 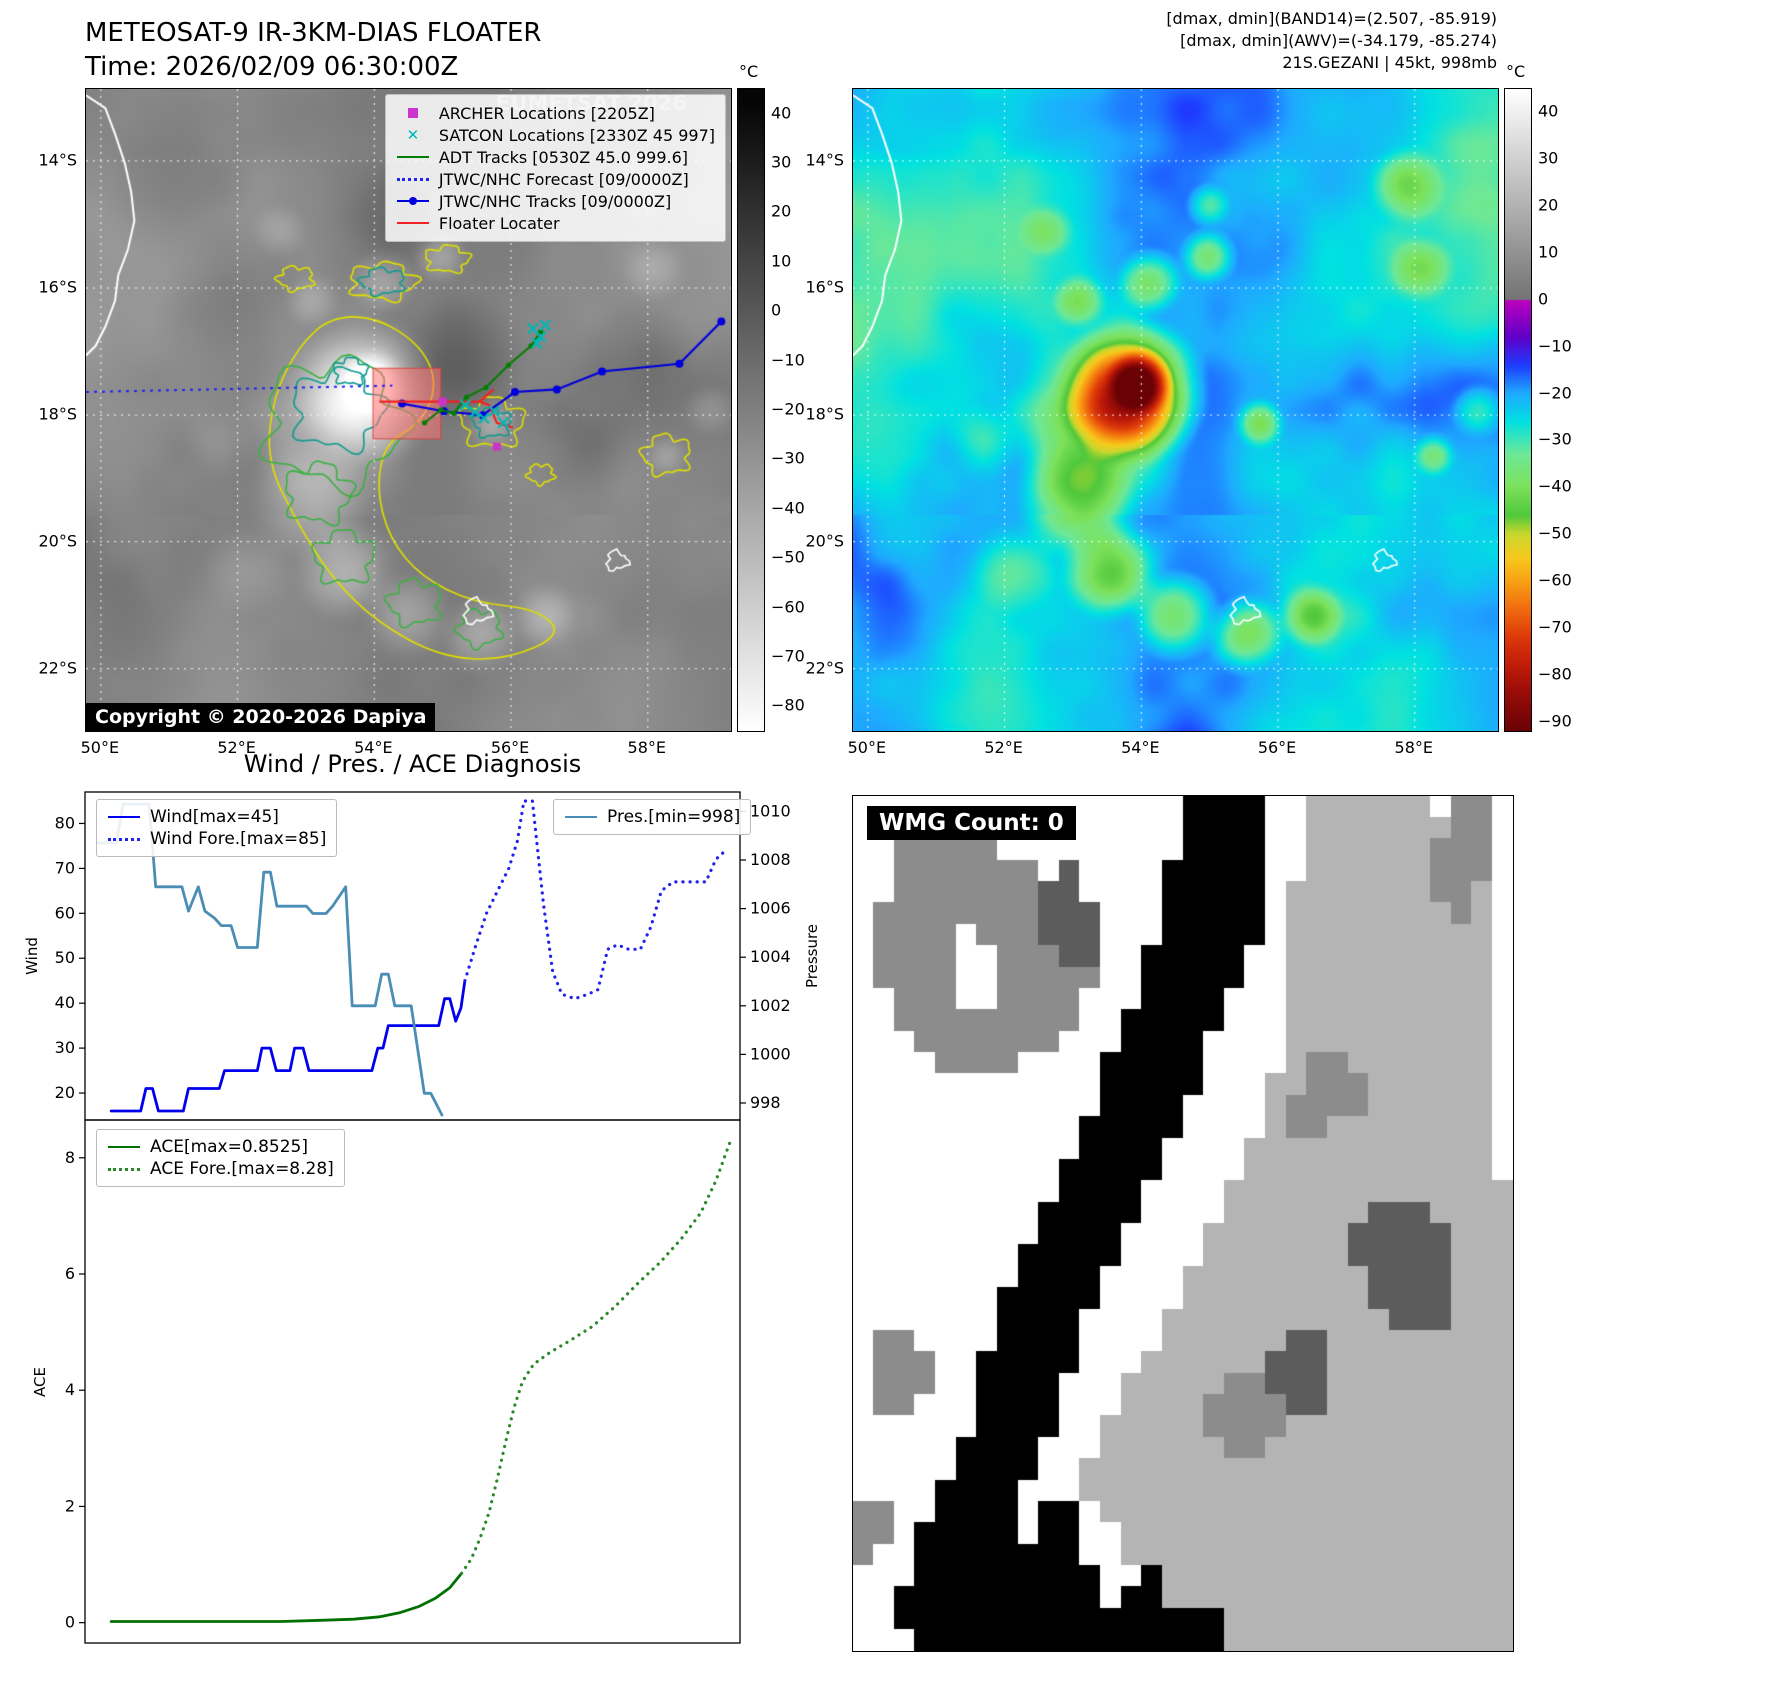 I want to click on colorbar-tick-label: −50, so click(x=1555, y=533).